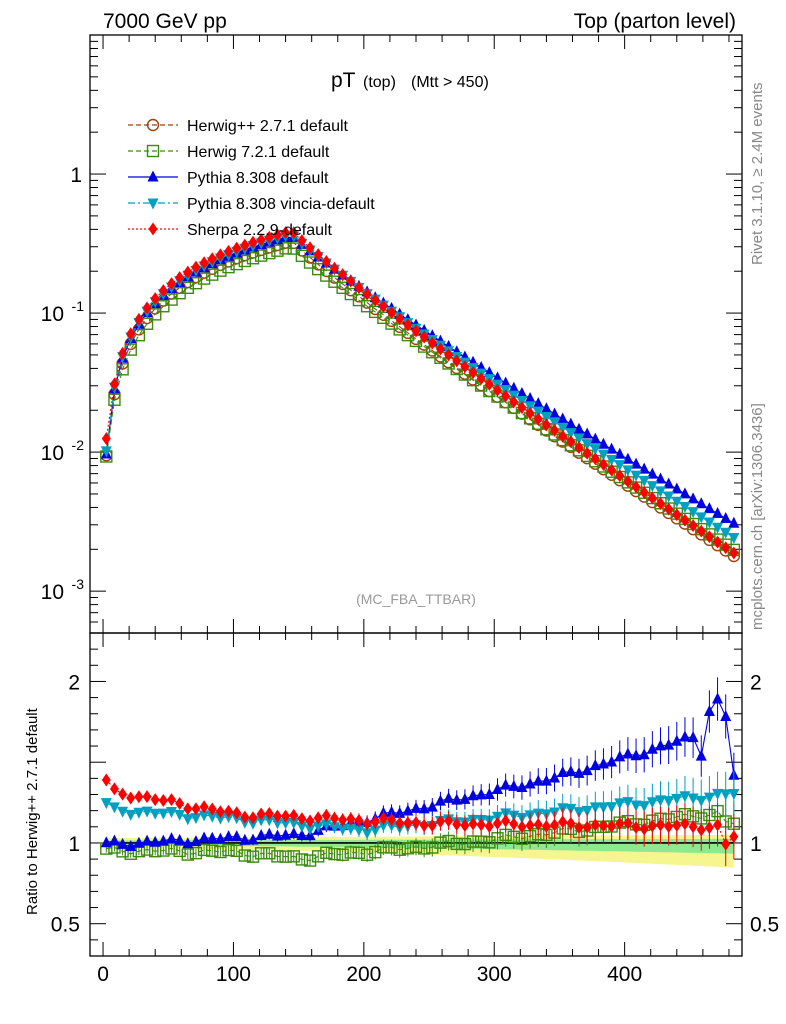 The width and height of the screenshot is (786, 1024). What do you see at coordinates (756, 844) in the screenshot?
I see `ratio-y-tick-label-right: 1` at bounding box center [756, 844].